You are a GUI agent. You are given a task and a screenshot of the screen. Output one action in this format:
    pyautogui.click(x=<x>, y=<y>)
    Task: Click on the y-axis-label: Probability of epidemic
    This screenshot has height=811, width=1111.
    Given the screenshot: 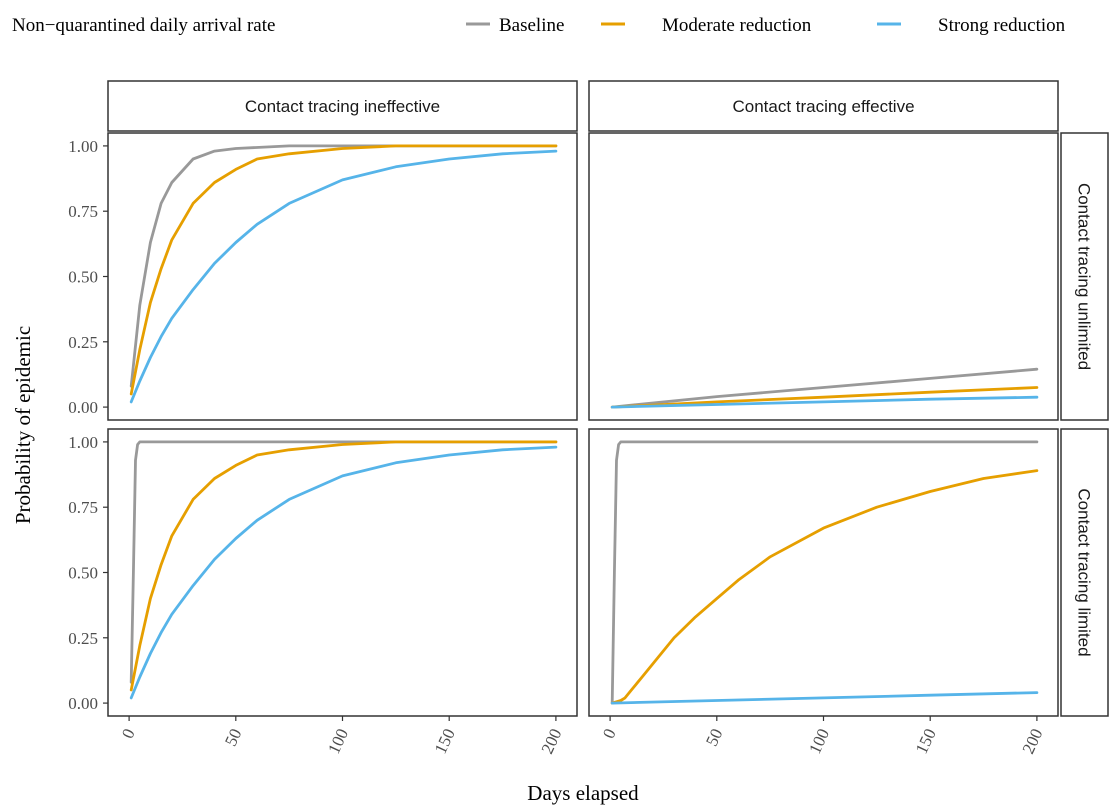 What is the action you would take?
    pyautogui.click(x=23, y=425)
    